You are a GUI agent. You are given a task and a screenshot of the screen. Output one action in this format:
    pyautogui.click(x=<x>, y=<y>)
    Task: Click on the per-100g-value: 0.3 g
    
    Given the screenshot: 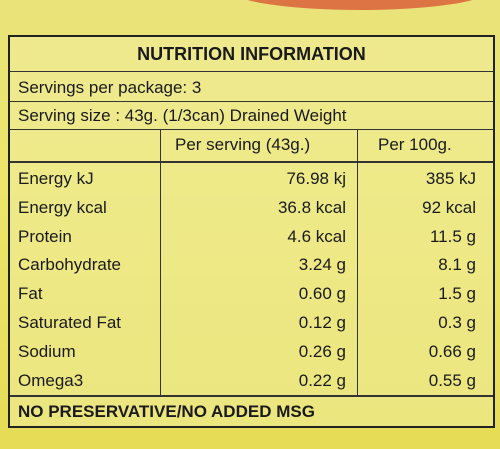 What is the action you would take?
    pyautogui.click(x=457, y=322)
    